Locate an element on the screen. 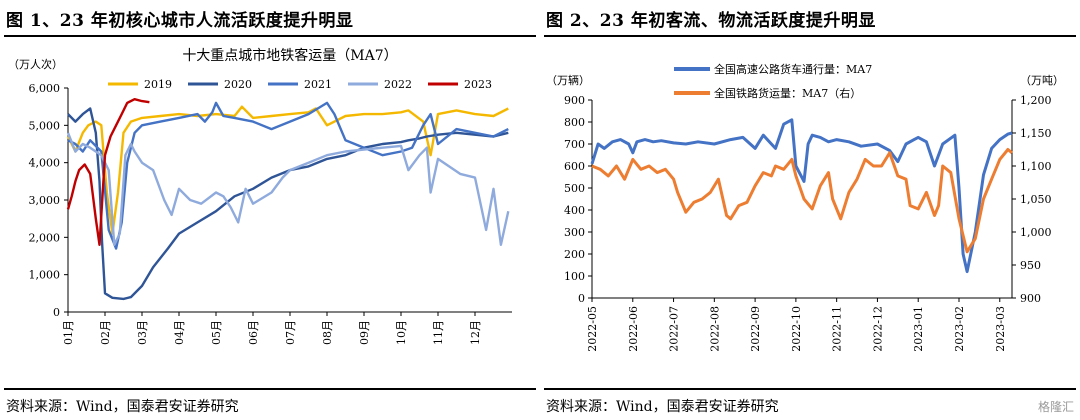 This screenshot has width=1080, height=420. y2-tick-label: 1,200 is located at coordinates (1036, 100).